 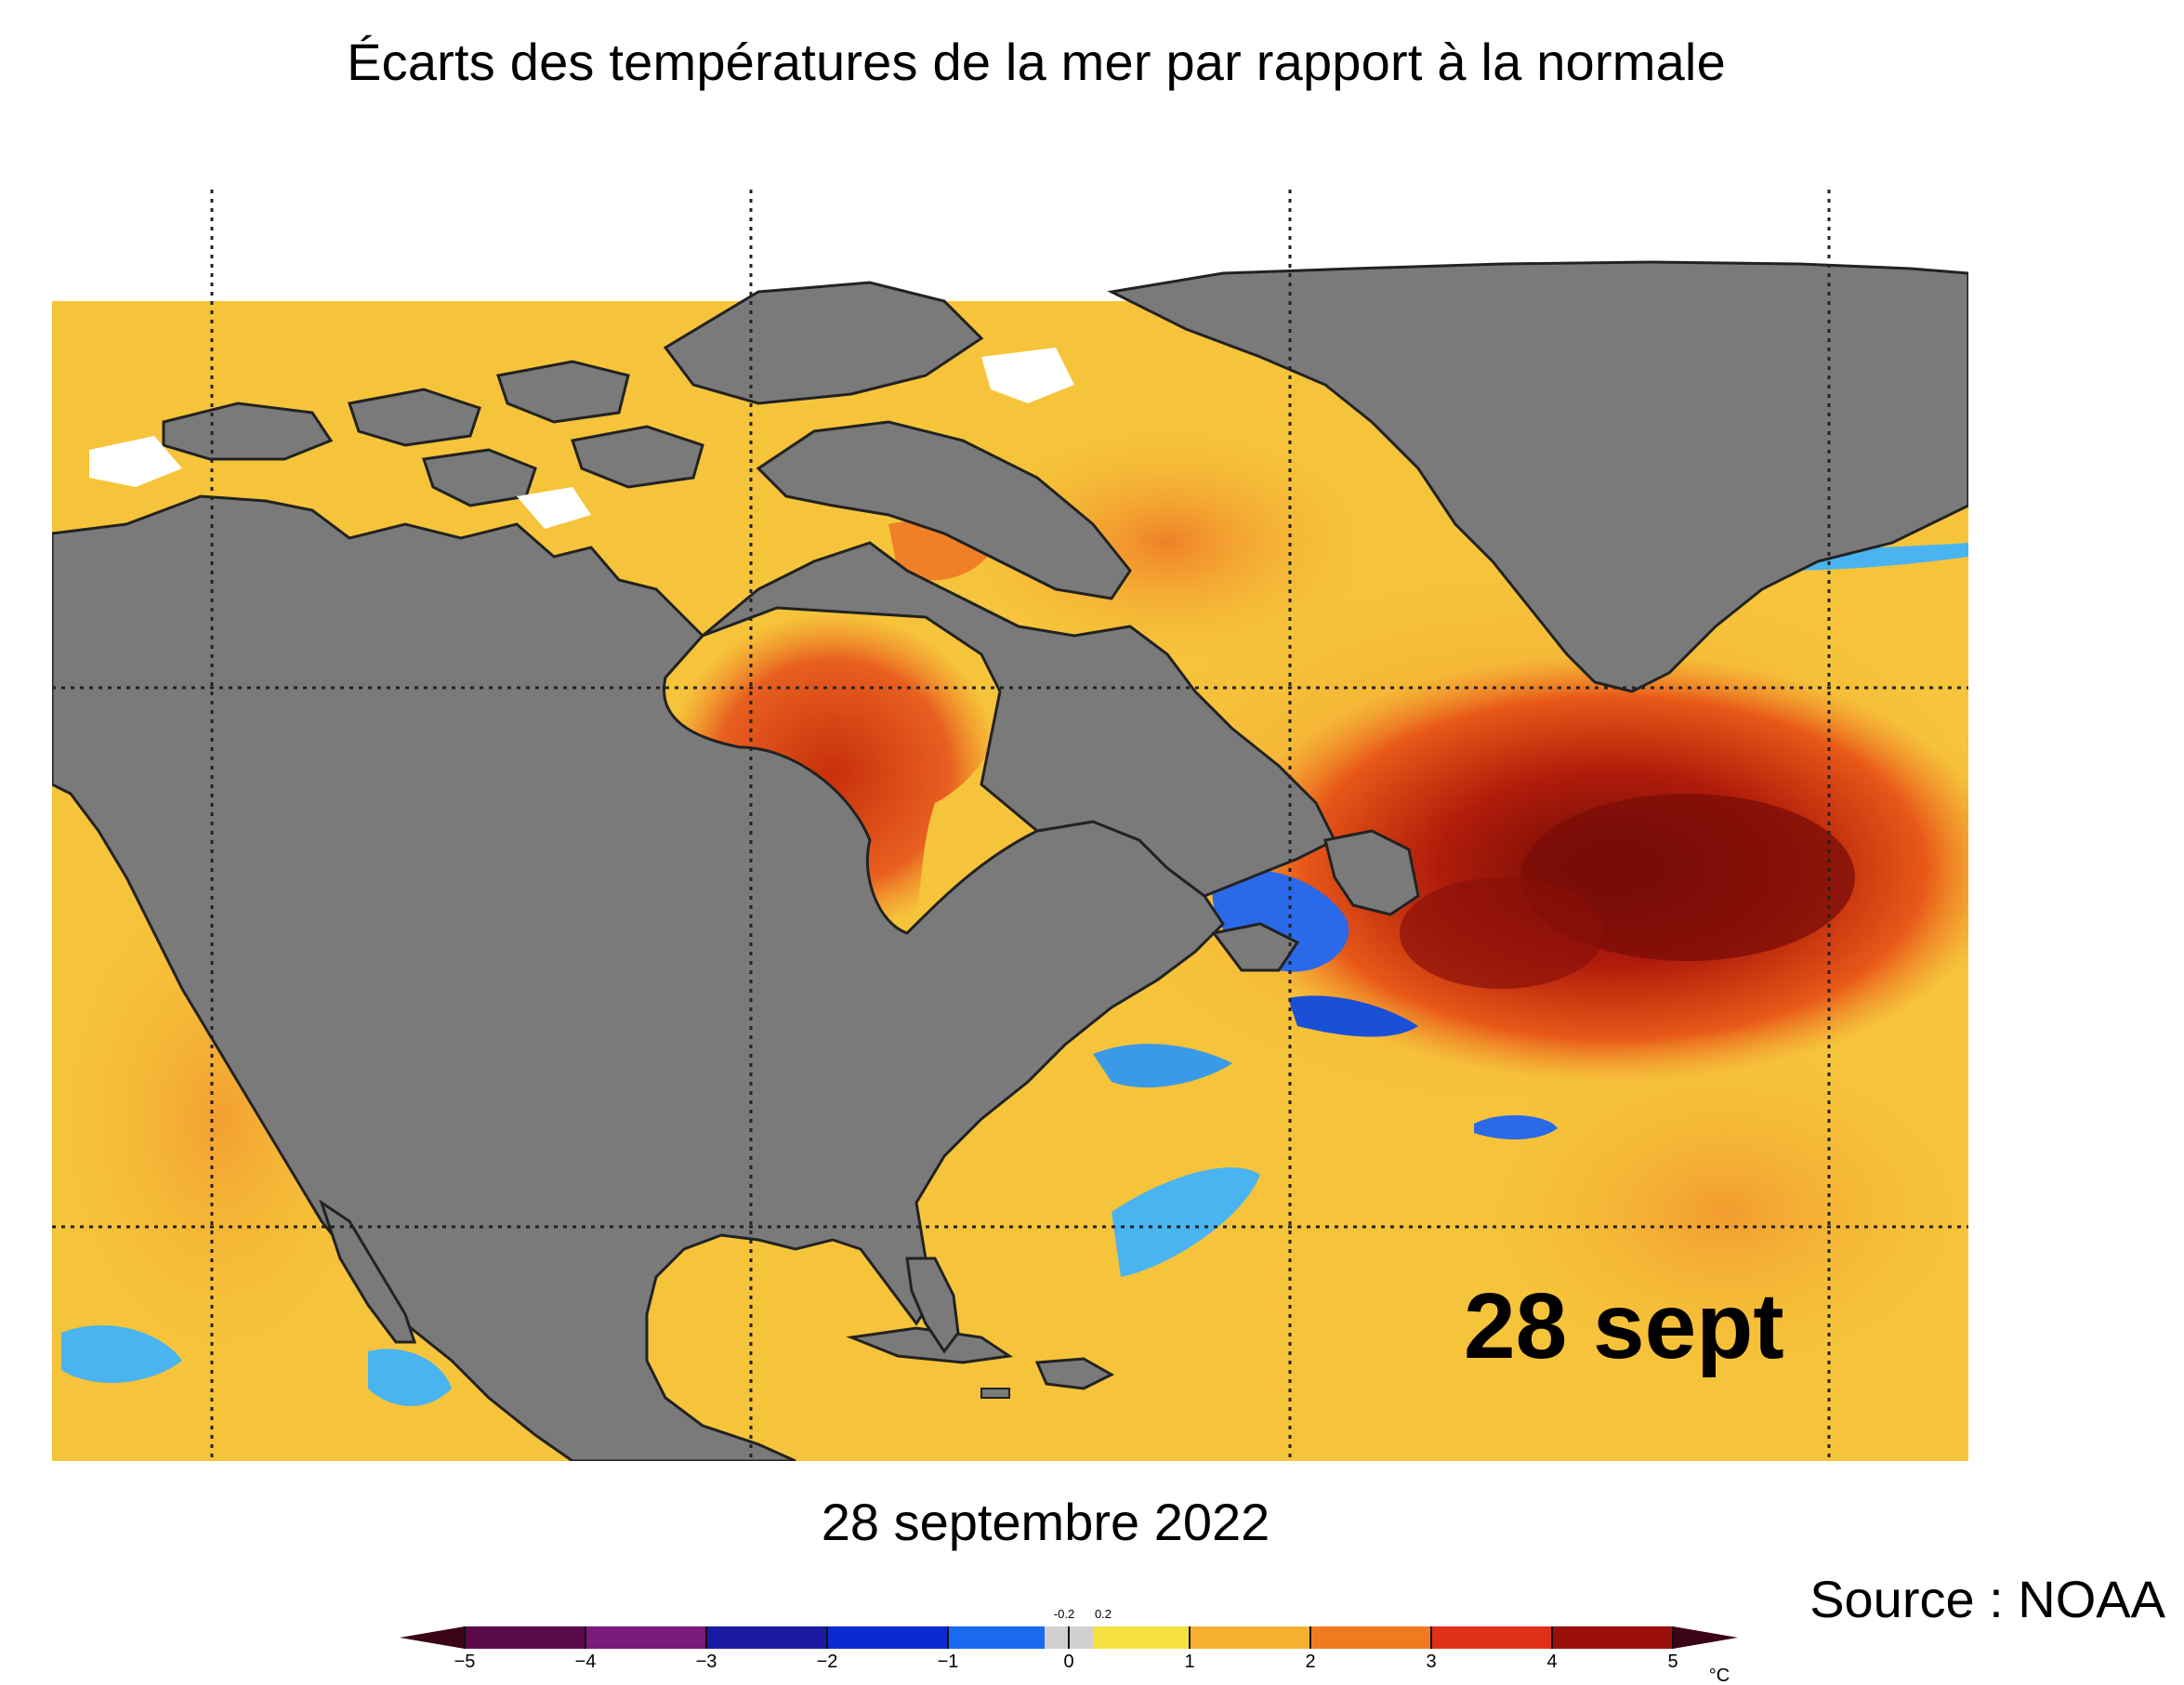 I want to click on scotian-shelf-cold, so click(x=1353, y=1016).